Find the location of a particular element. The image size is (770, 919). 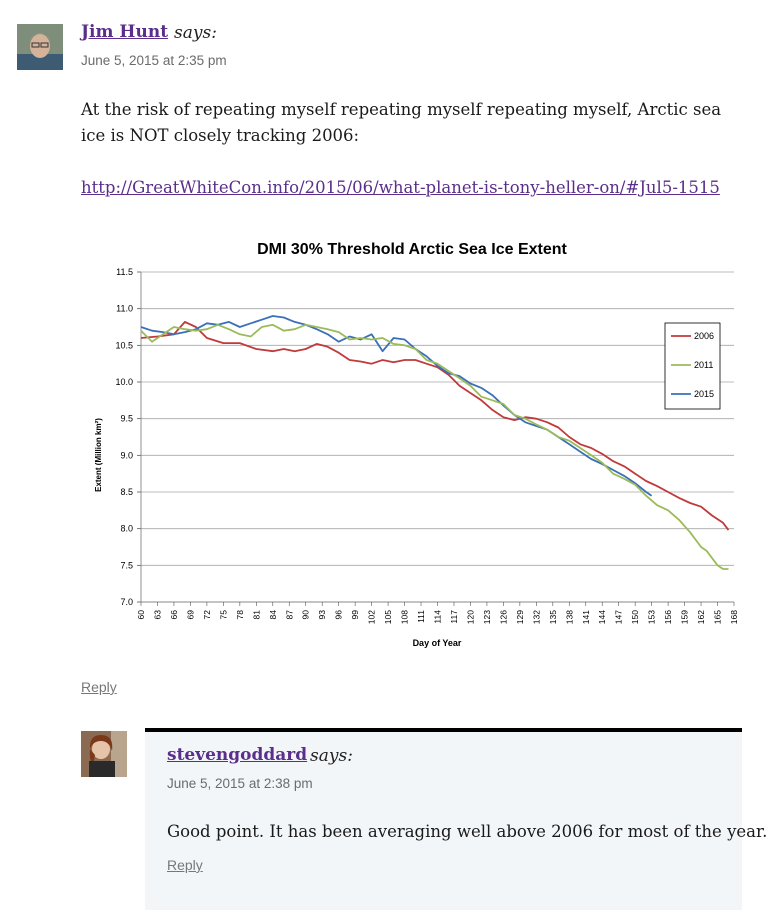

x-tick-label: 159 is located at coordinates (685, 617).